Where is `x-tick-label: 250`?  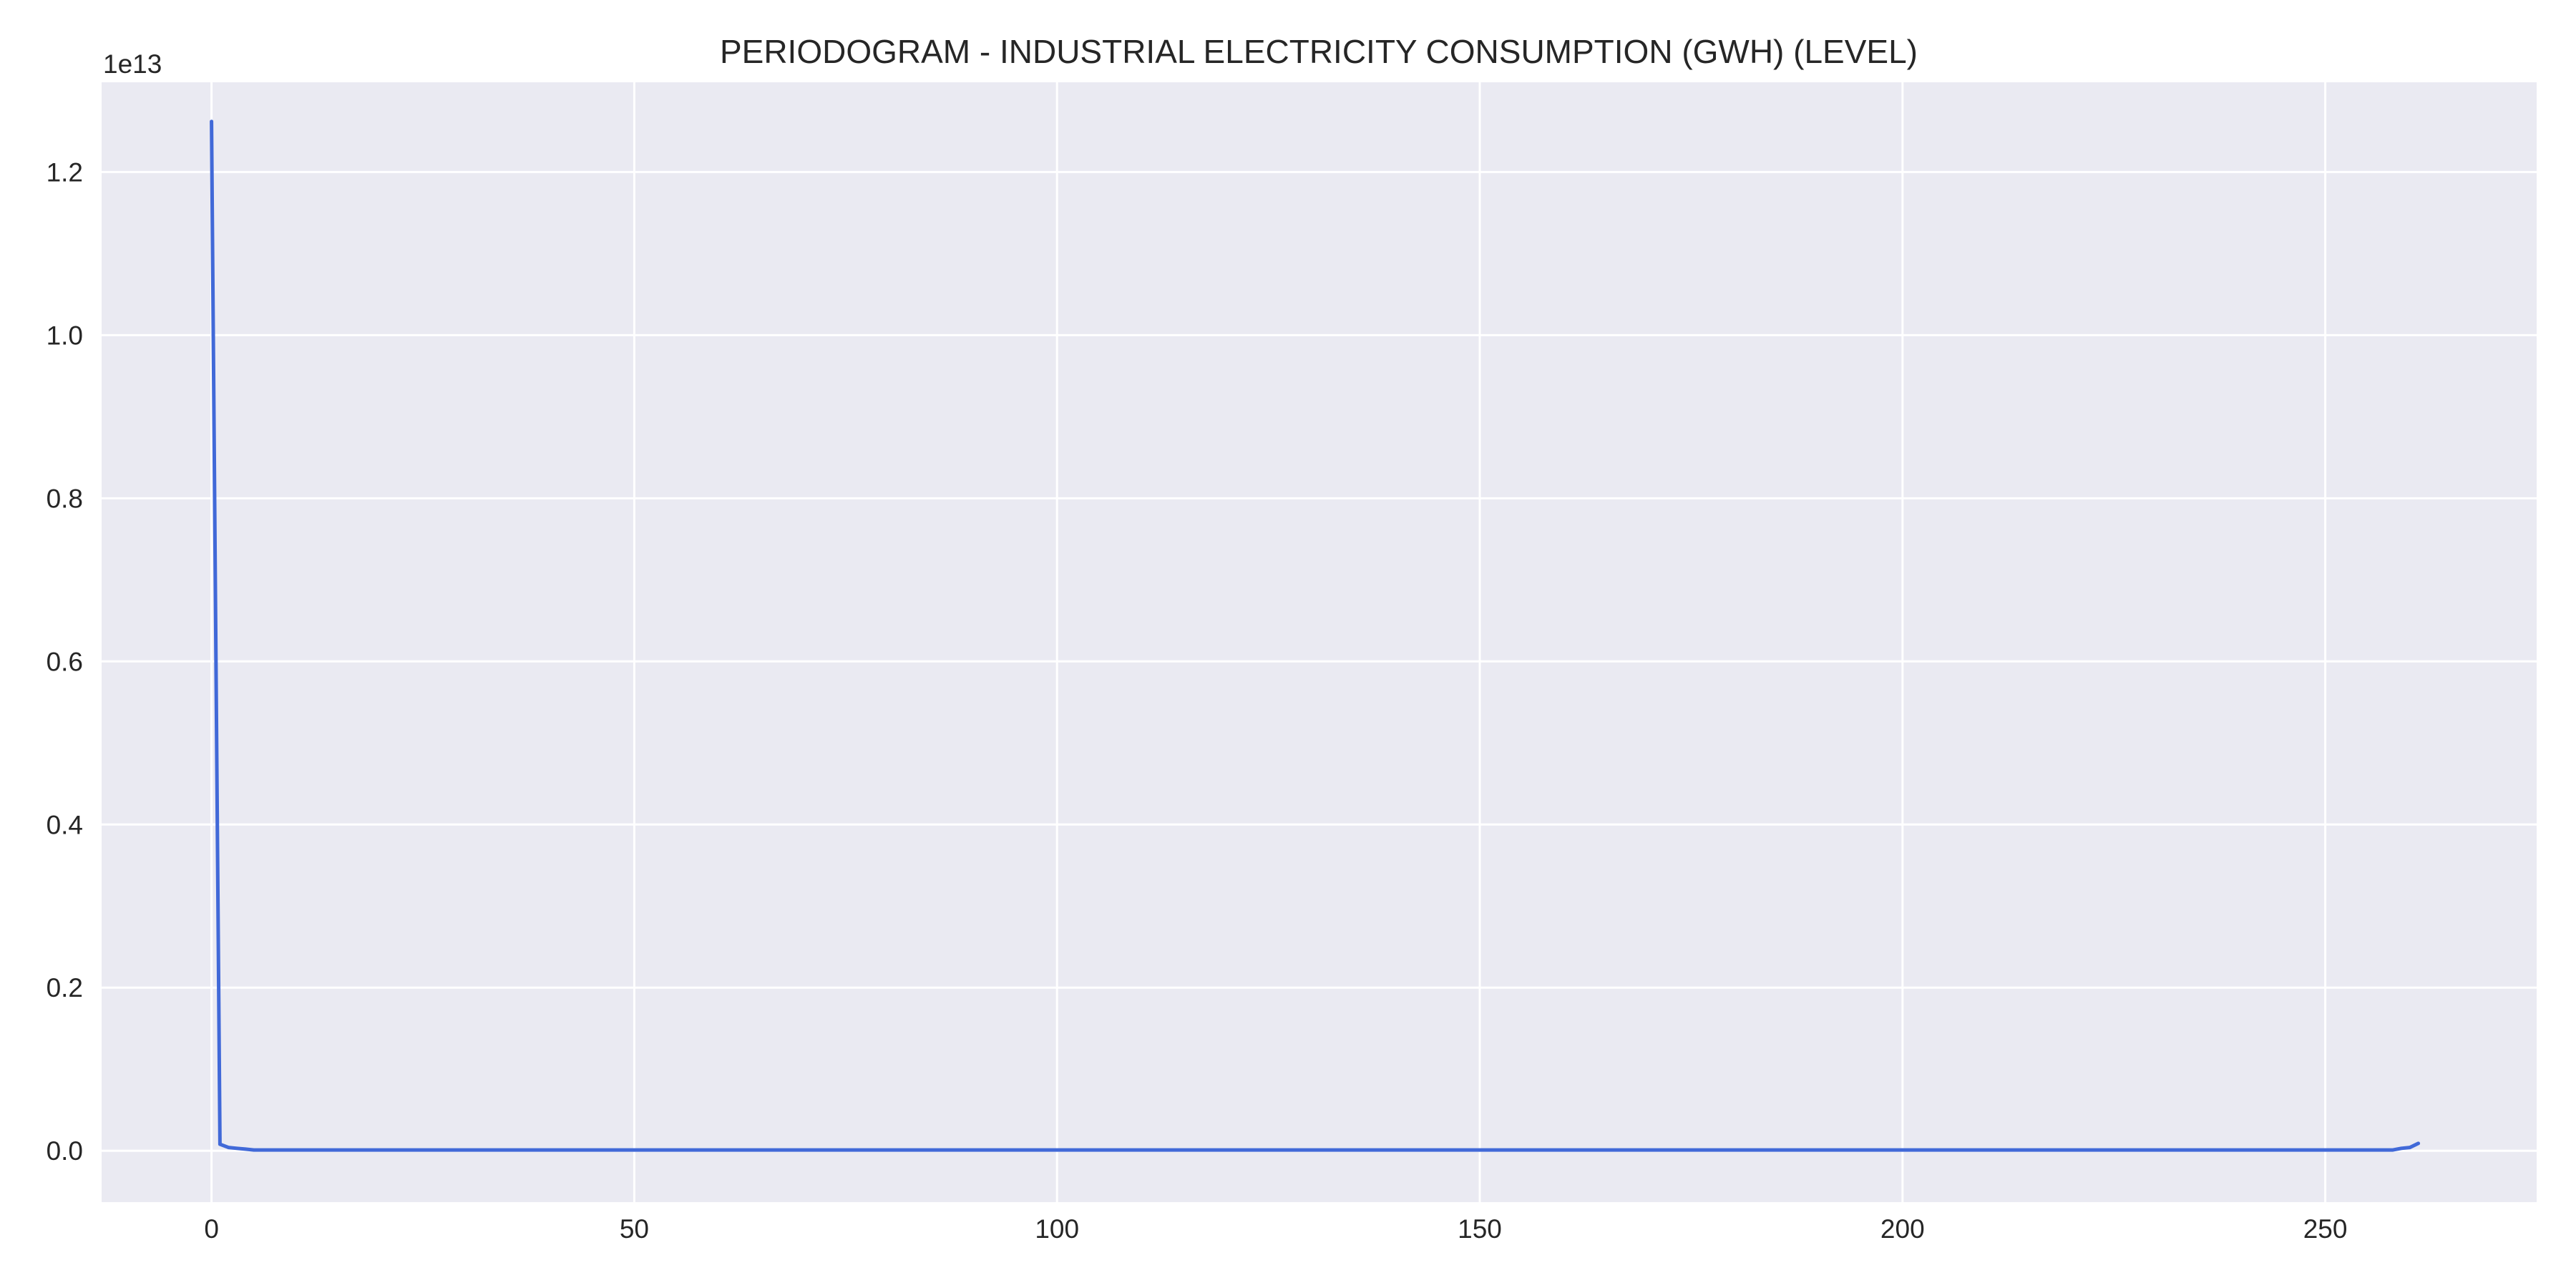
x-tick-label: 250 is located at coordinates (2325, 1229).